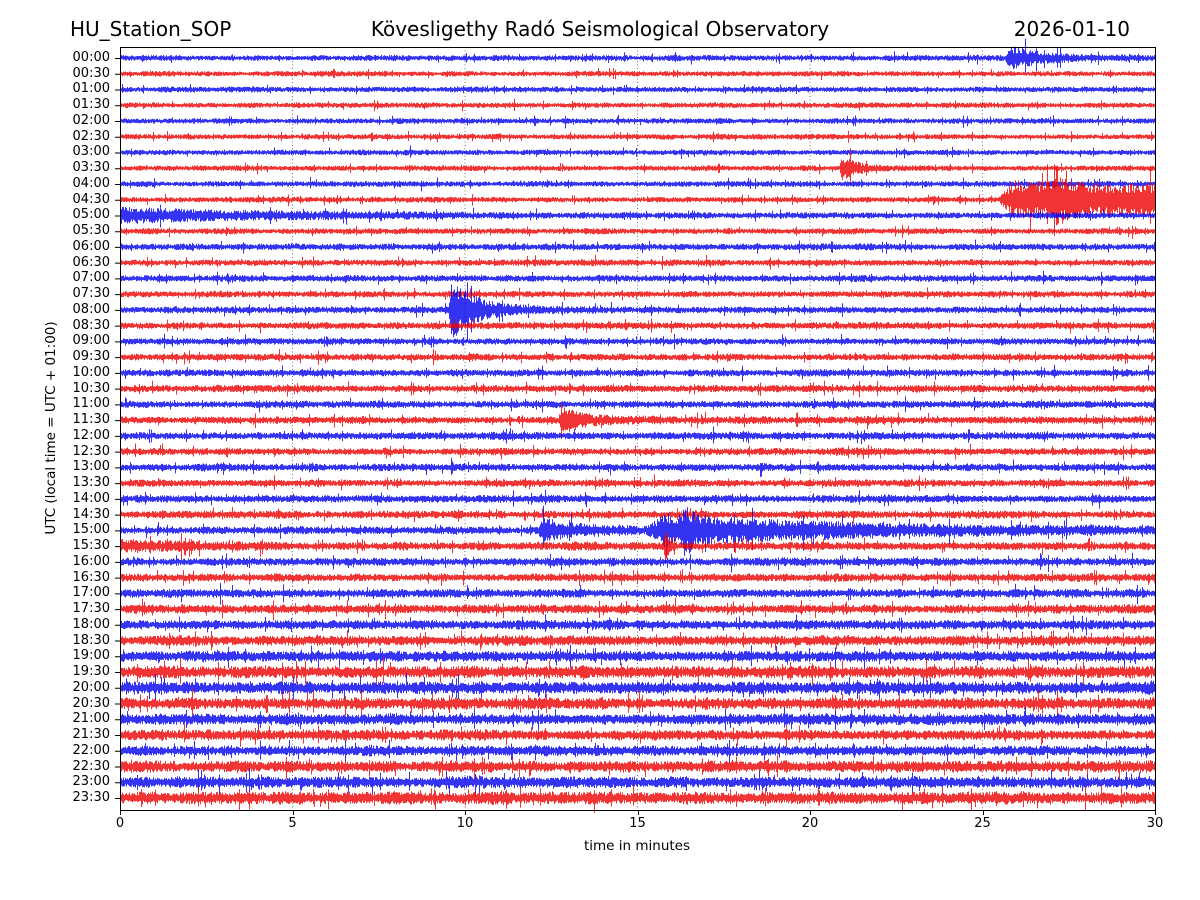 This screenshot has width=1200, height=900. I want to click on y-tick-label: 04:00, so click(91, 183).